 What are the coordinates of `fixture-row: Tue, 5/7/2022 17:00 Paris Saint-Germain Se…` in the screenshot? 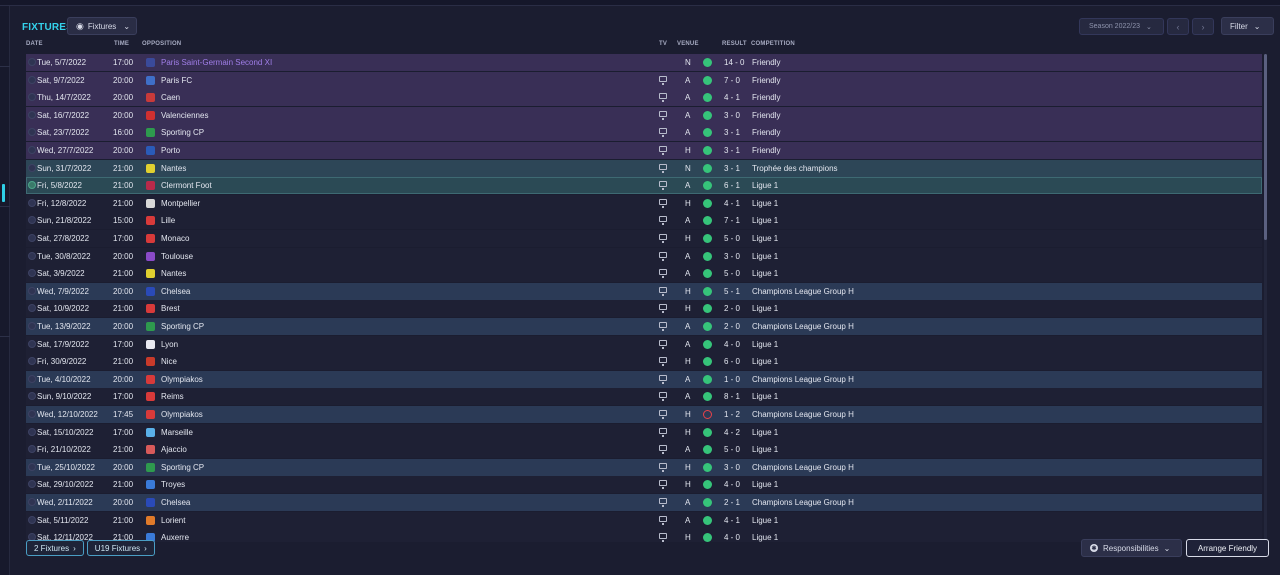 It's located at (644, 62).